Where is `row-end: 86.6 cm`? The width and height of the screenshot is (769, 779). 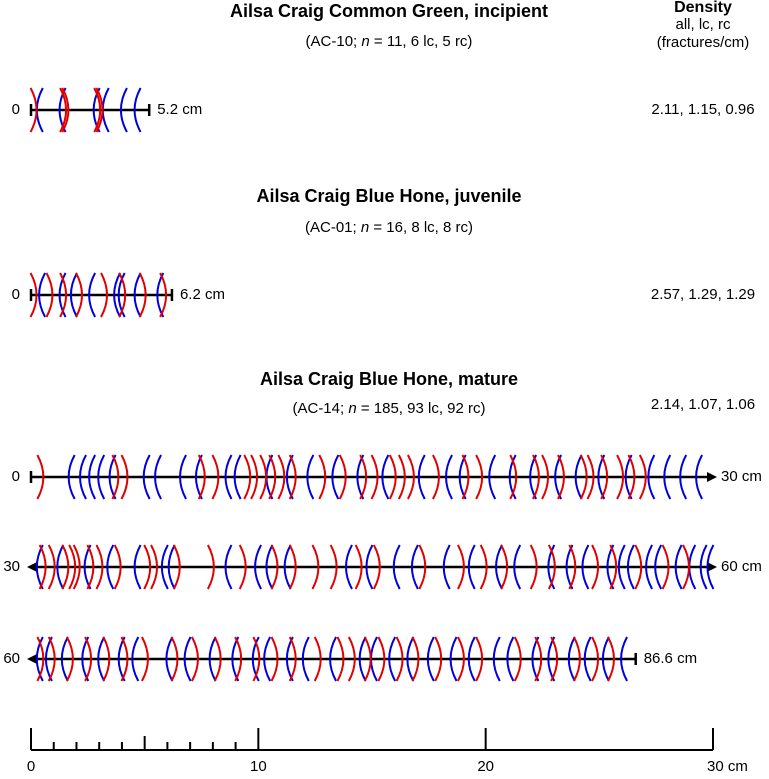 row-end: 86.6 cm is located at coordinates (670, 658).